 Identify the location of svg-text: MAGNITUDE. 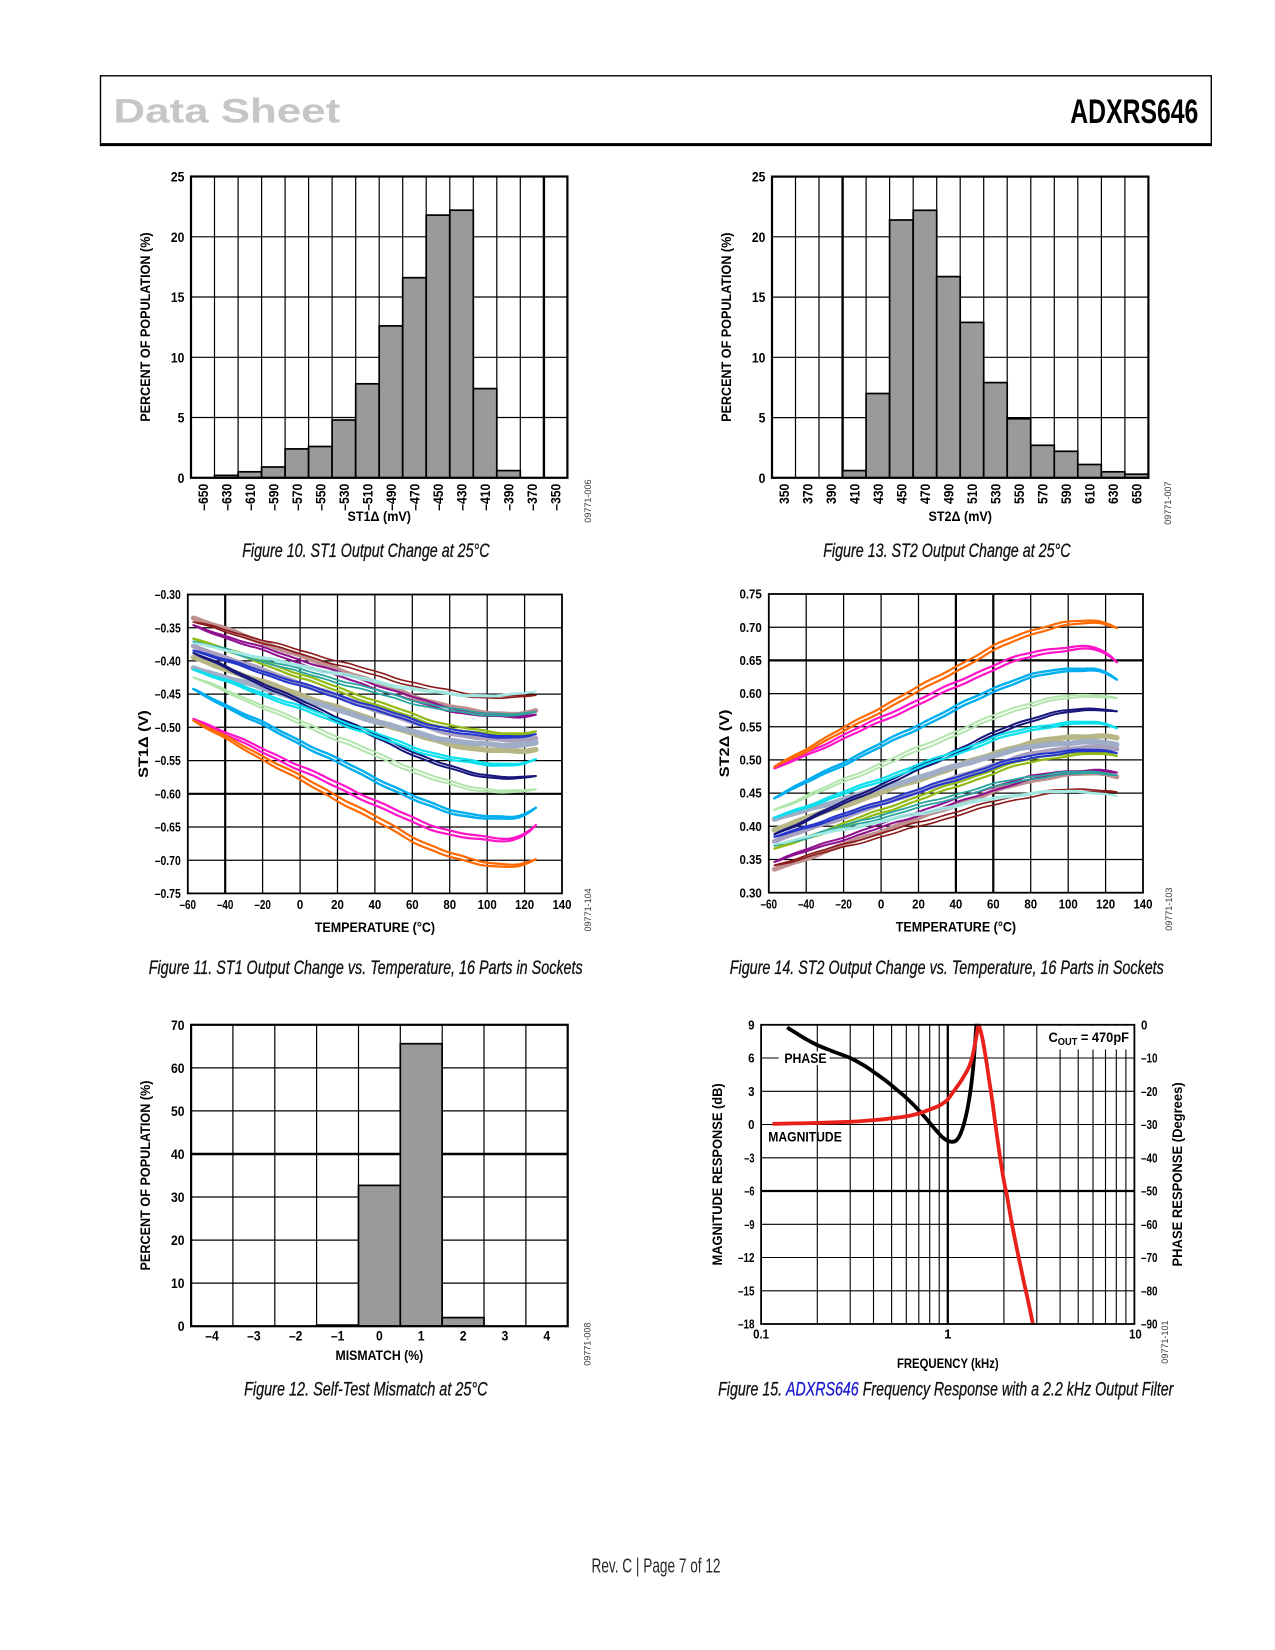
(805, 1136).